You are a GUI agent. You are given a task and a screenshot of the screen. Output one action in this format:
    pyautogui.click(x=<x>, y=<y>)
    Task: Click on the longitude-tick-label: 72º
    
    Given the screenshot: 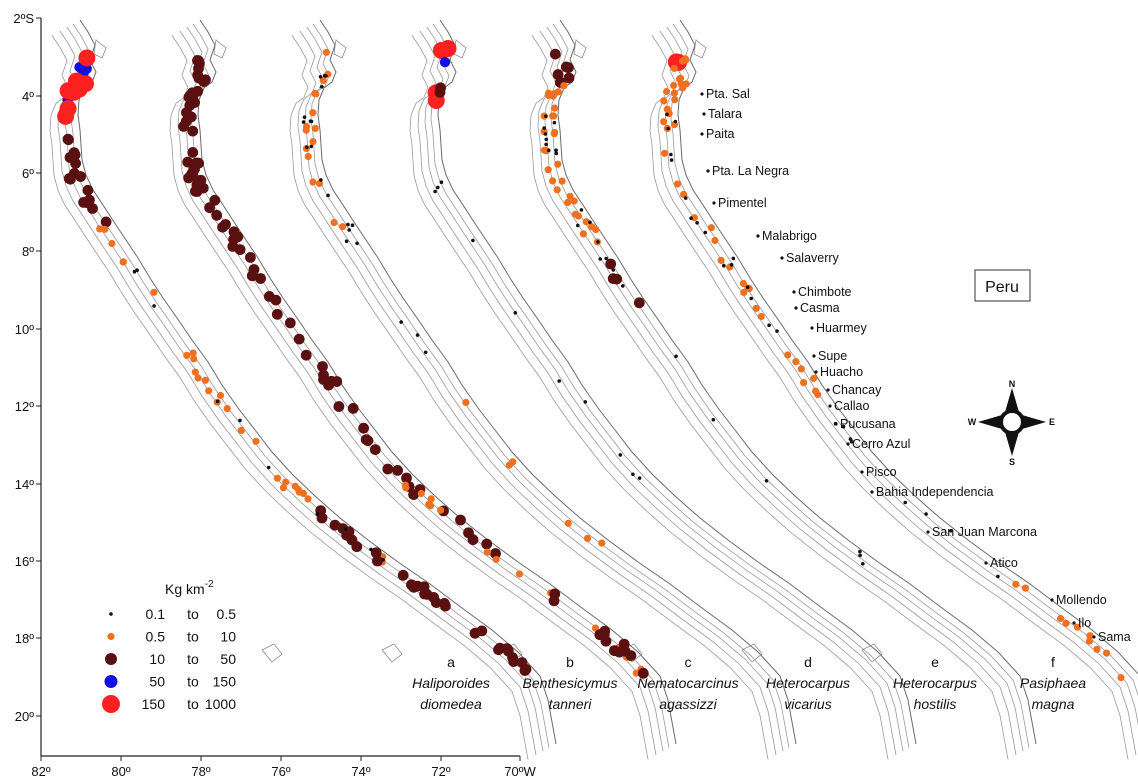 What is the action you would take?
    pyautogui.click(x=440, y=771)
    